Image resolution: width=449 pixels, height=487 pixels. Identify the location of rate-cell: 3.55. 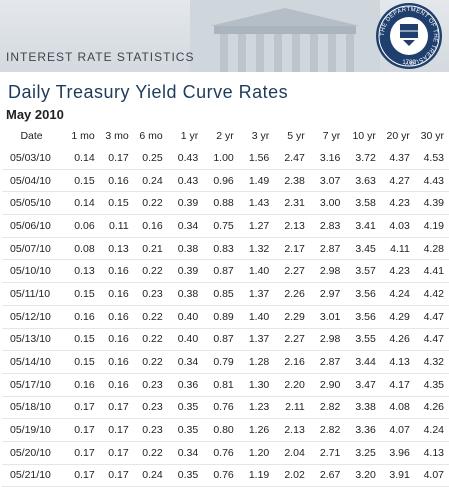
(363, 340).